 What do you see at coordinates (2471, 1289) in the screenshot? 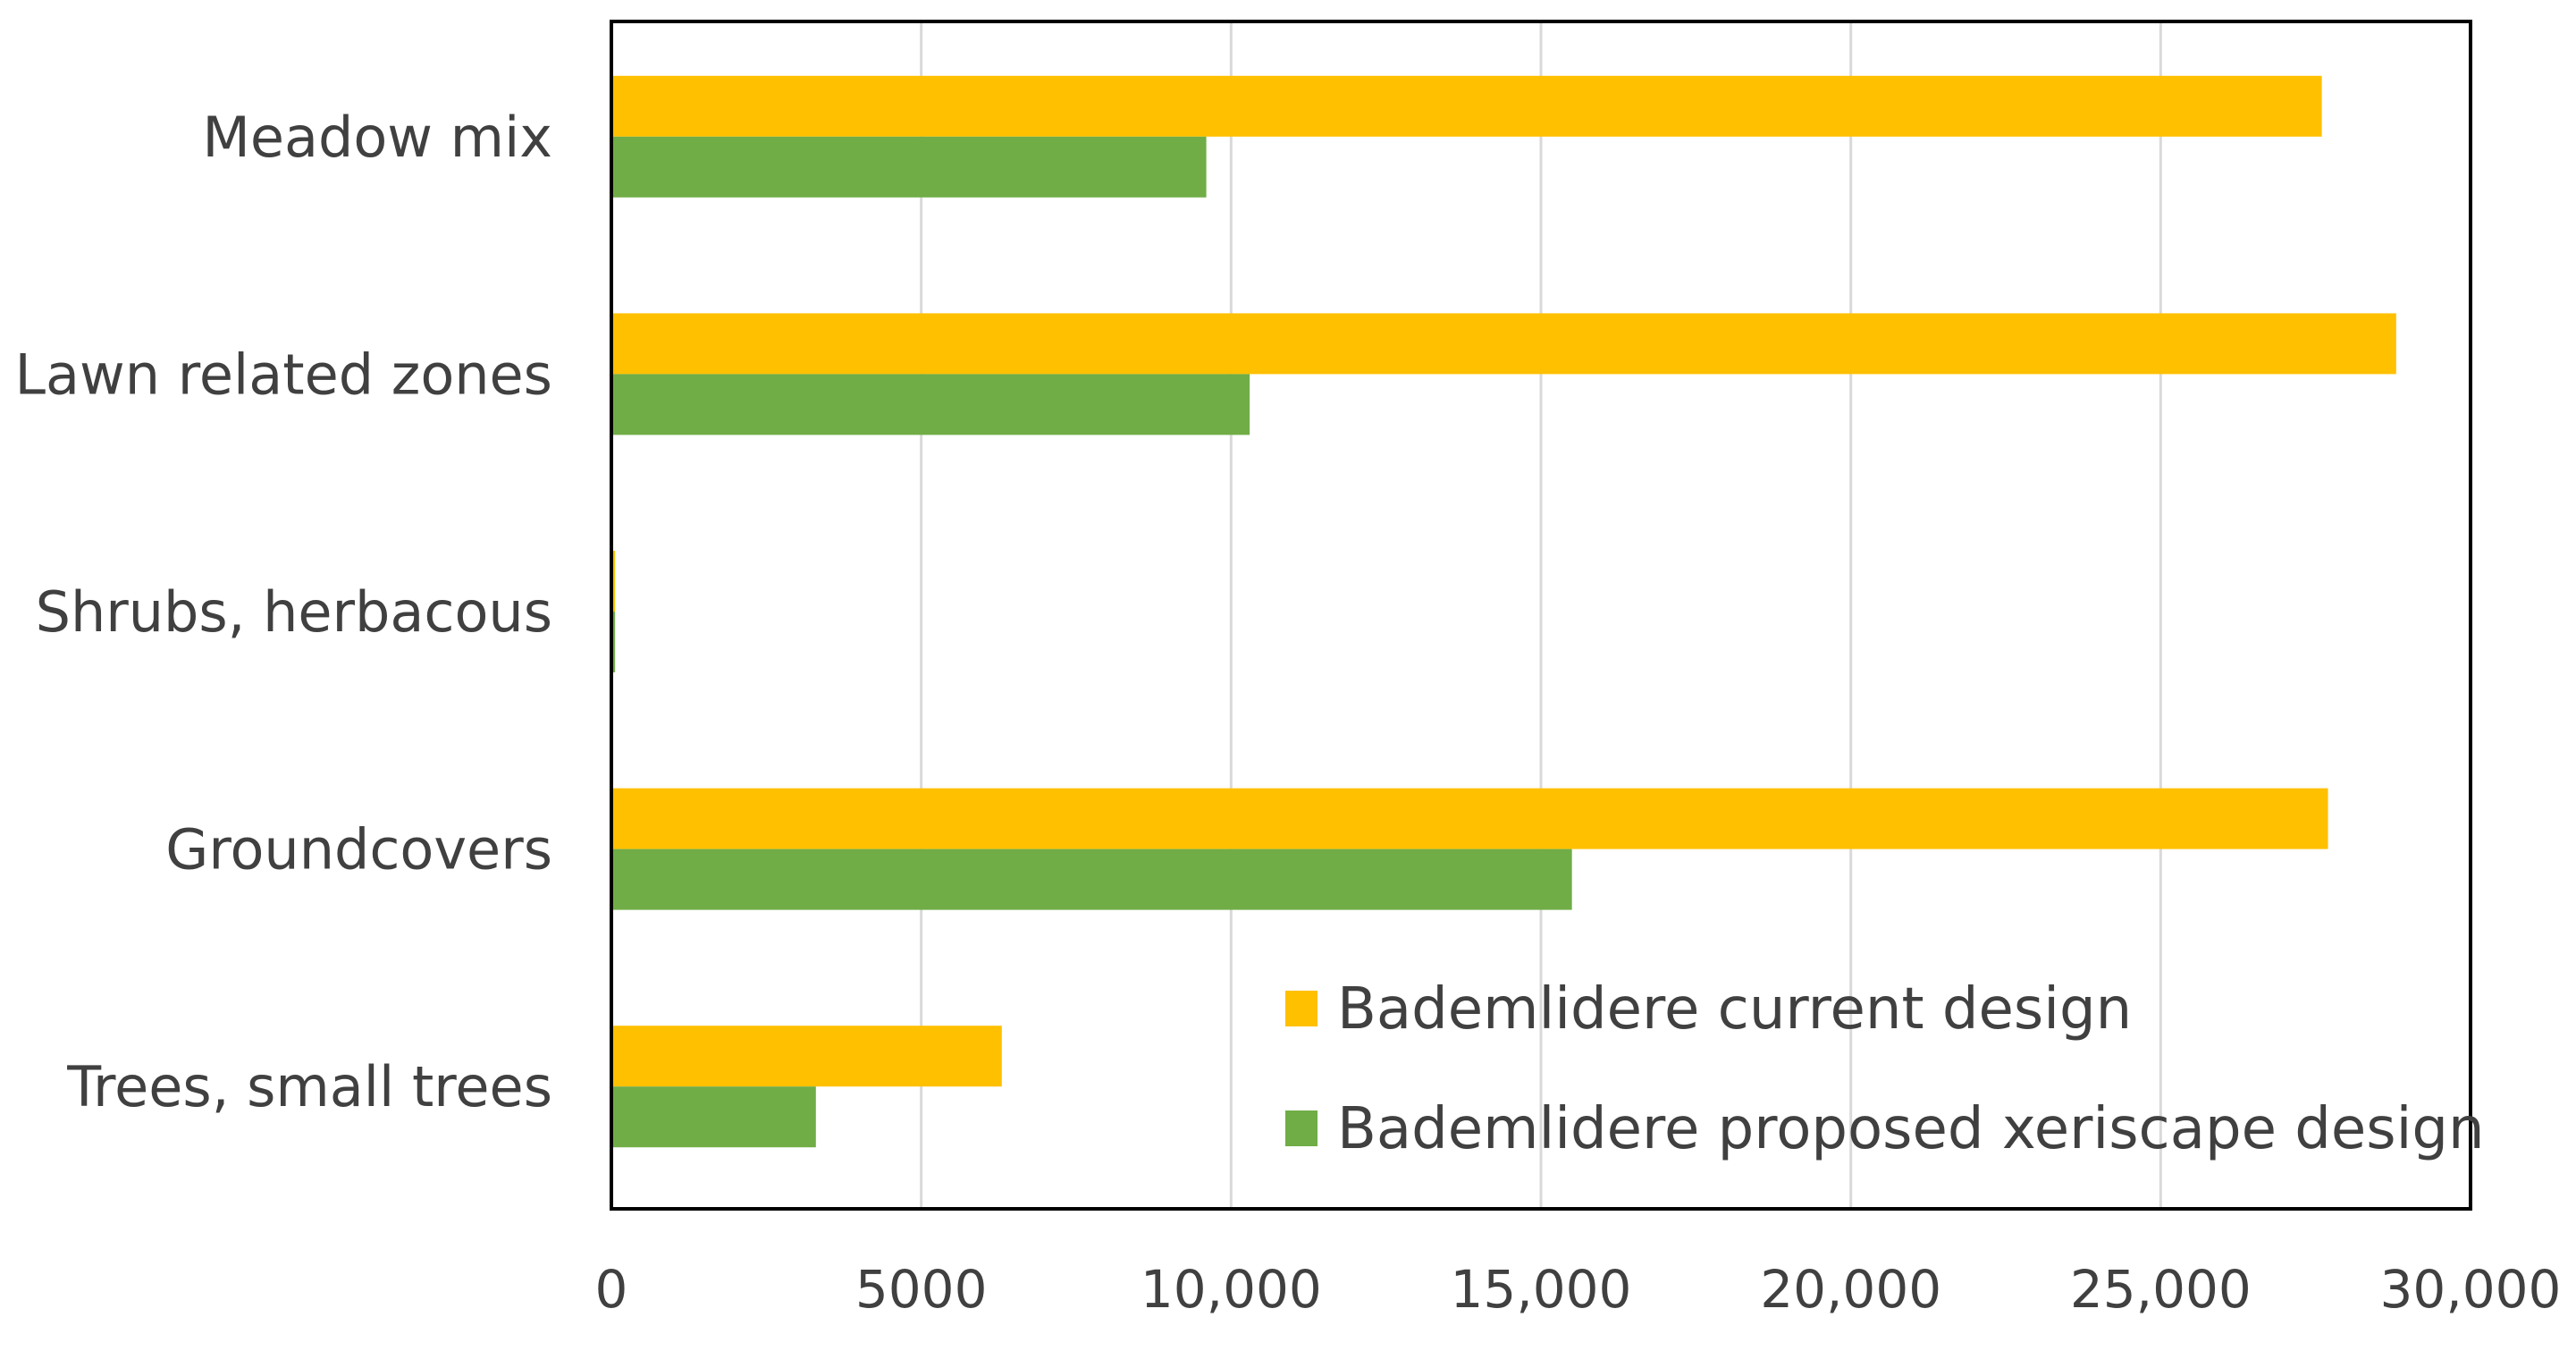
I see `x-tick-label: 30,000` at bounding box center [2471, 1289].